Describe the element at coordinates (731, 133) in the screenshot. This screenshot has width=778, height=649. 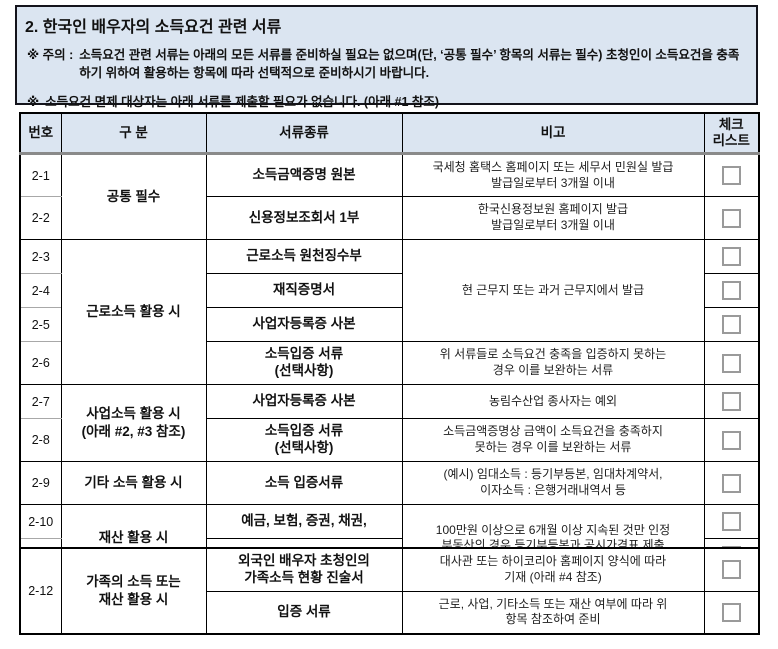
I see `col-header-checklist: 체크 리스트` at that location.